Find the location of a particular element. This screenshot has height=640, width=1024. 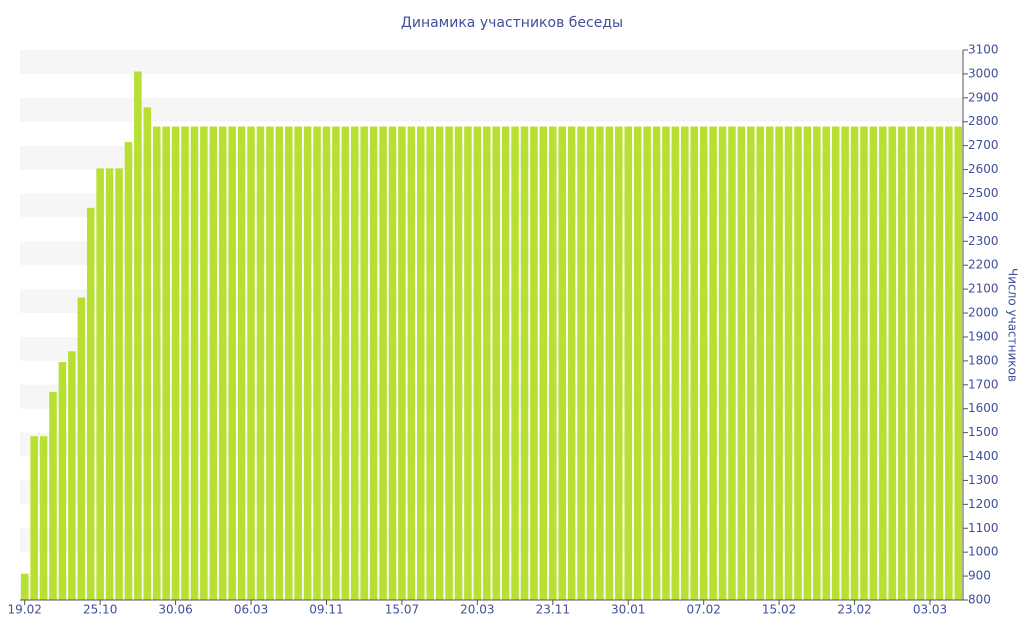

y-tick-label: 3000 is located at coordinates (983, 73).